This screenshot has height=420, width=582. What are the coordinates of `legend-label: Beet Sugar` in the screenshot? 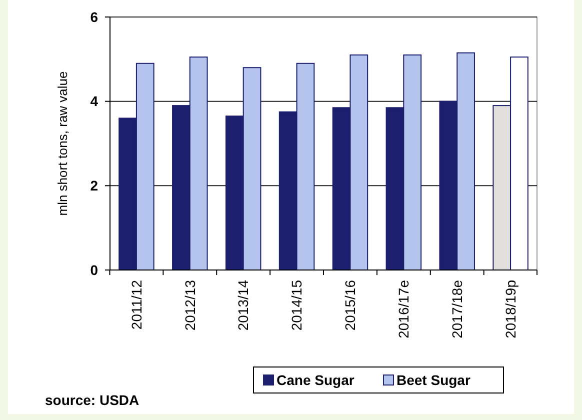 It's located at (433, 380).